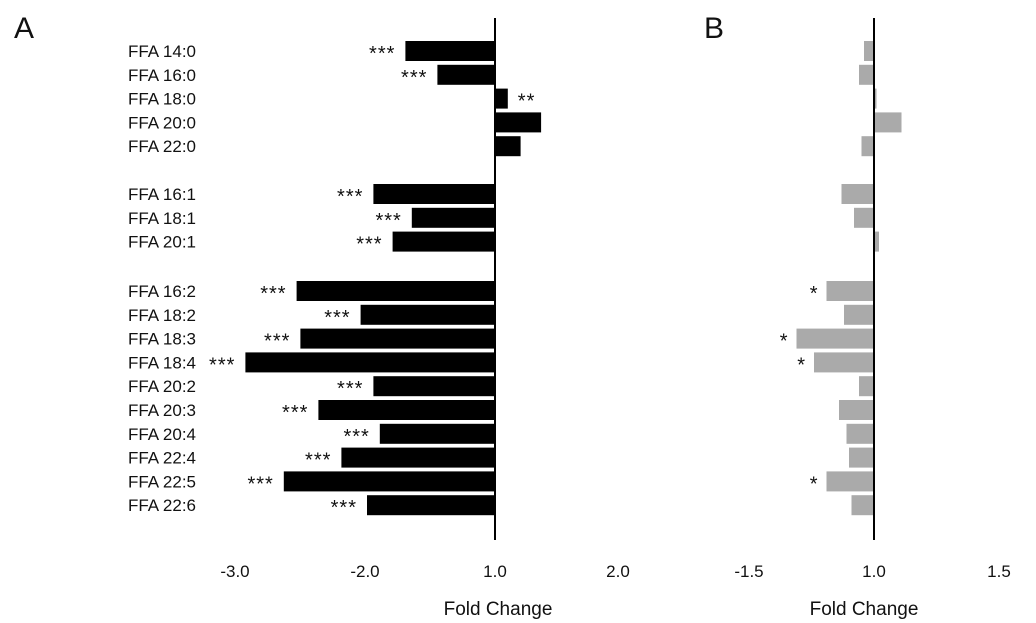 The height and width of the screenshot is (623, 1036). Describe the element at coordinates (162, 99) in the screenshot. I see `category-label: FFA 18:0` at that location.